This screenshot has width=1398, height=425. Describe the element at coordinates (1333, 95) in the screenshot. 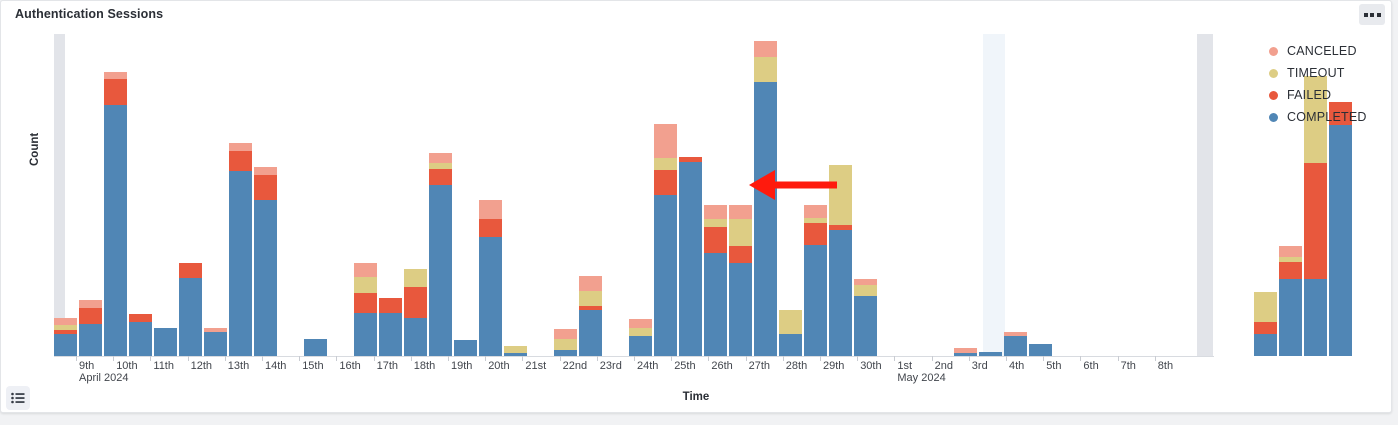

I see `legend-item-failed: FAILED` at that location.